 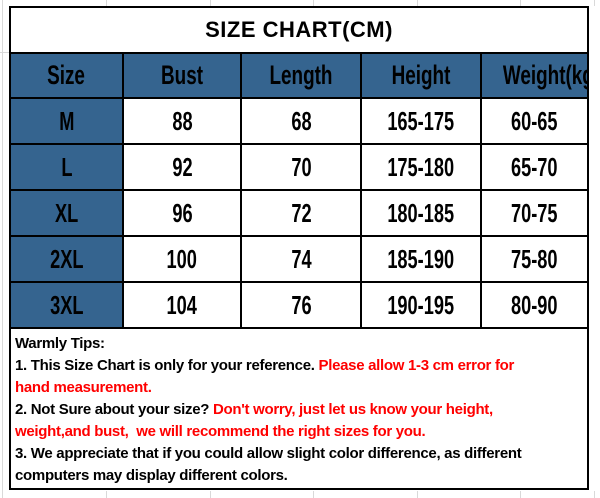 I want to click on cell-3xl-bust: 104, so click(x=182, y=305).